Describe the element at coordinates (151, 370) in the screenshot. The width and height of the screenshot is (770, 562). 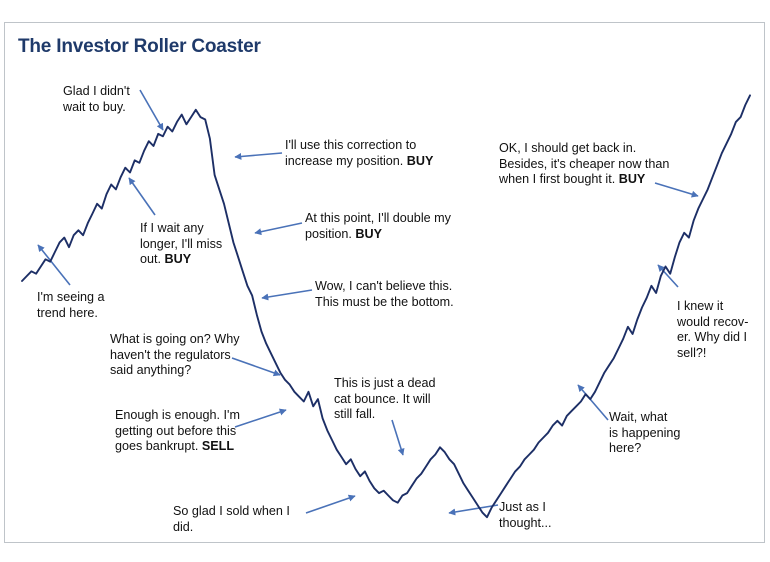
I see `annotation-text: said anything?` at that location.